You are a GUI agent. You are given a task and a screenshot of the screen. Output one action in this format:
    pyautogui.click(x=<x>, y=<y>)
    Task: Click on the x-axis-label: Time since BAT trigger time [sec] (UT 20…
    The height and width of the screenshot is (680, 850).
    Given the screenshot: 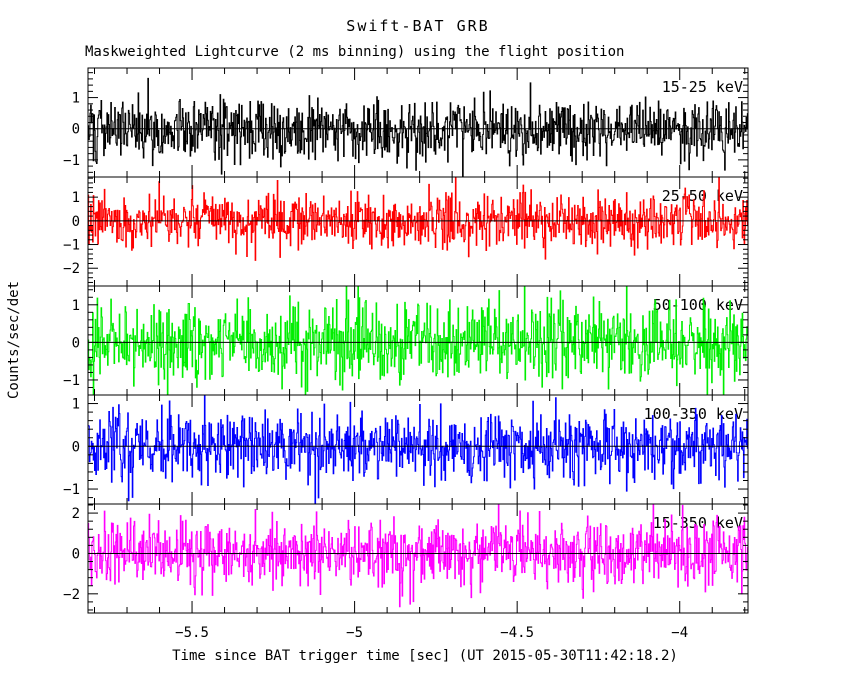 What is the action you would take?
    pyautogui.click(x=425, y=656)
    